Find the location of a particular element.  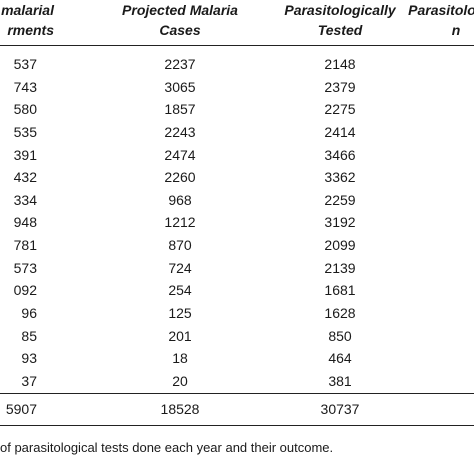

treatments-cell: 580 is located at coordinates (25, 109).